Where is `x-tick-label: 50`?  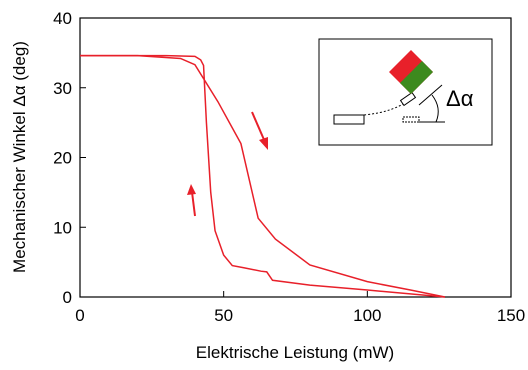
x-tick-label: 50 is located at coordinates (223, 315).